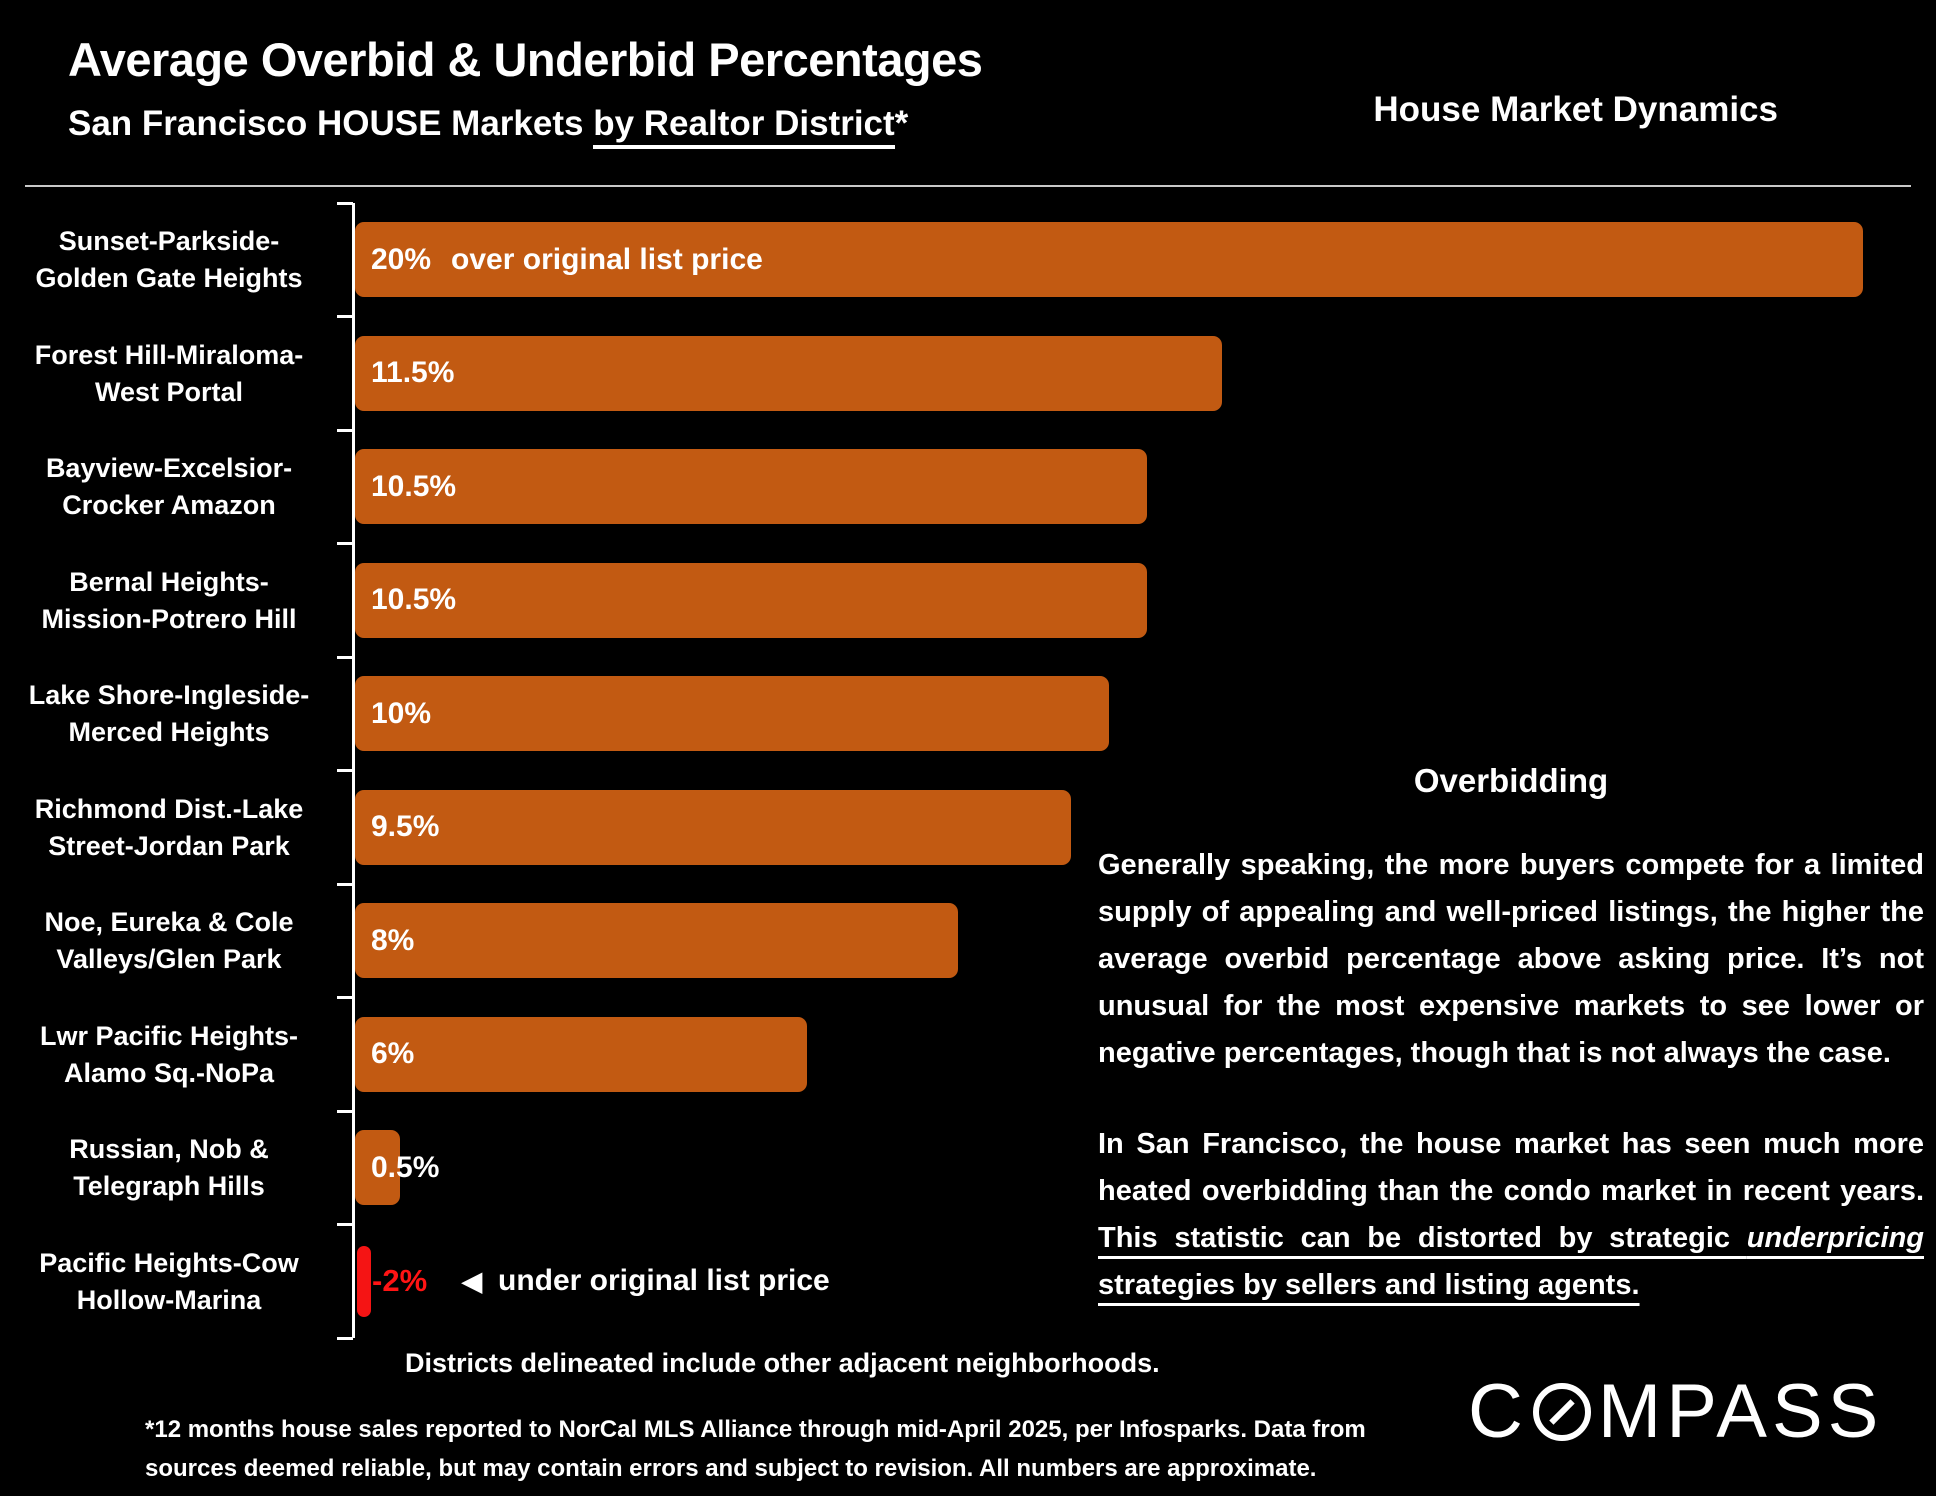 The image size is (1936, 1496). What do you see at coordinates (169, 374) in the screenshot?
I see `category-label: Forest Hill-Miraloma- West Portal` at bounding box center [169, 374].